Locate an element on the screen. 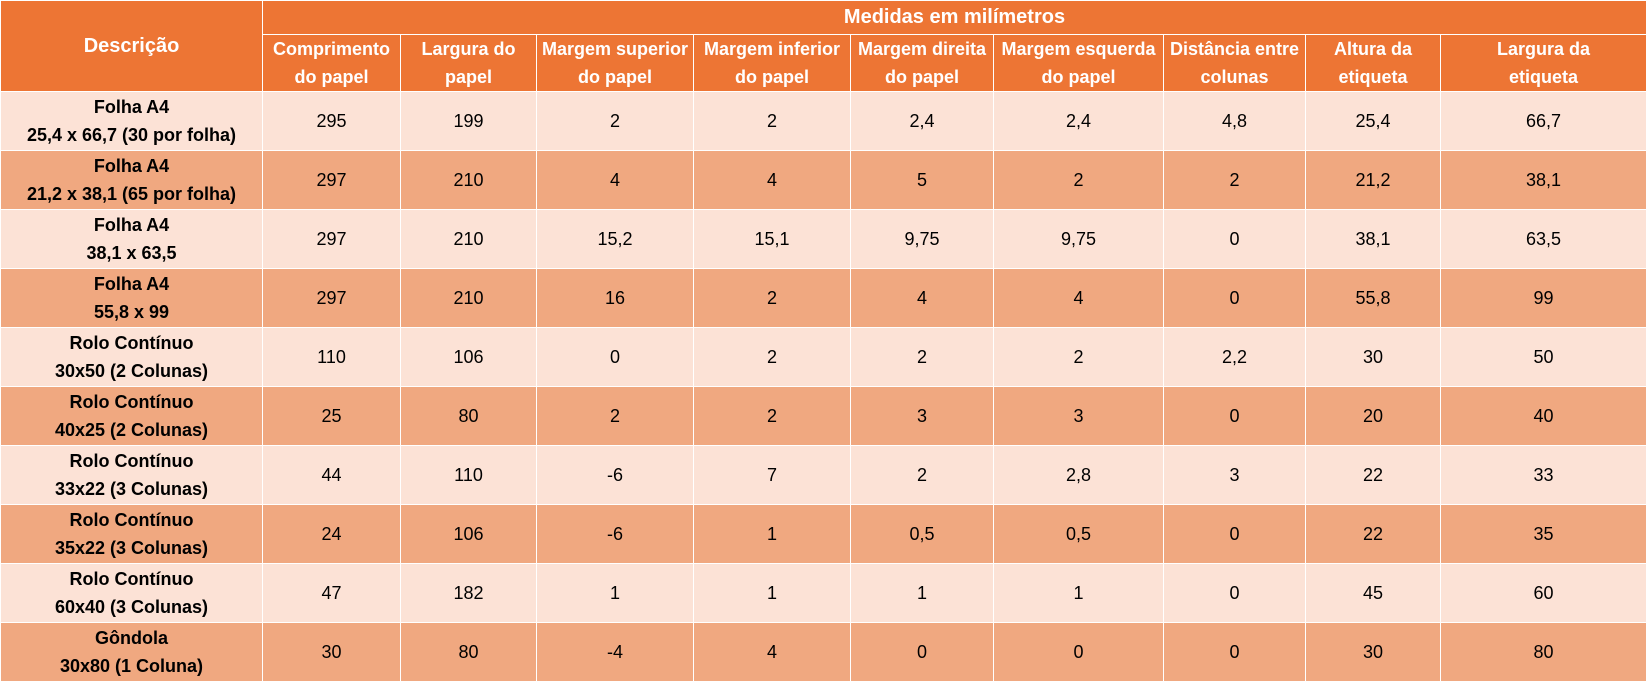  column-header: Margem inferior do papel is located at coordinates (772, 63).